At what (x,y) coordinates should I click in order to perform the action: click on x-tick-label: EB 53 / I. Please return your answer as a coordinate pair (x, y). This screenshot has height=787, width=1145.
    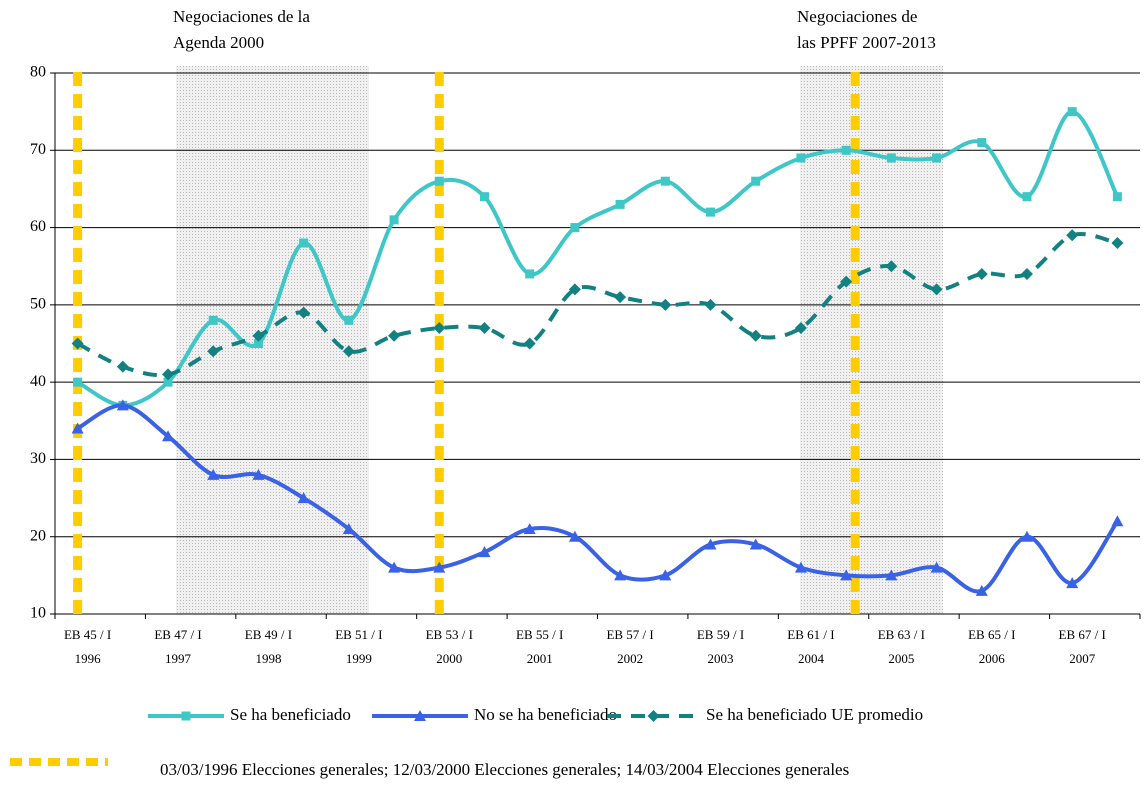
    Looking at the image, I should click on (449, 634).